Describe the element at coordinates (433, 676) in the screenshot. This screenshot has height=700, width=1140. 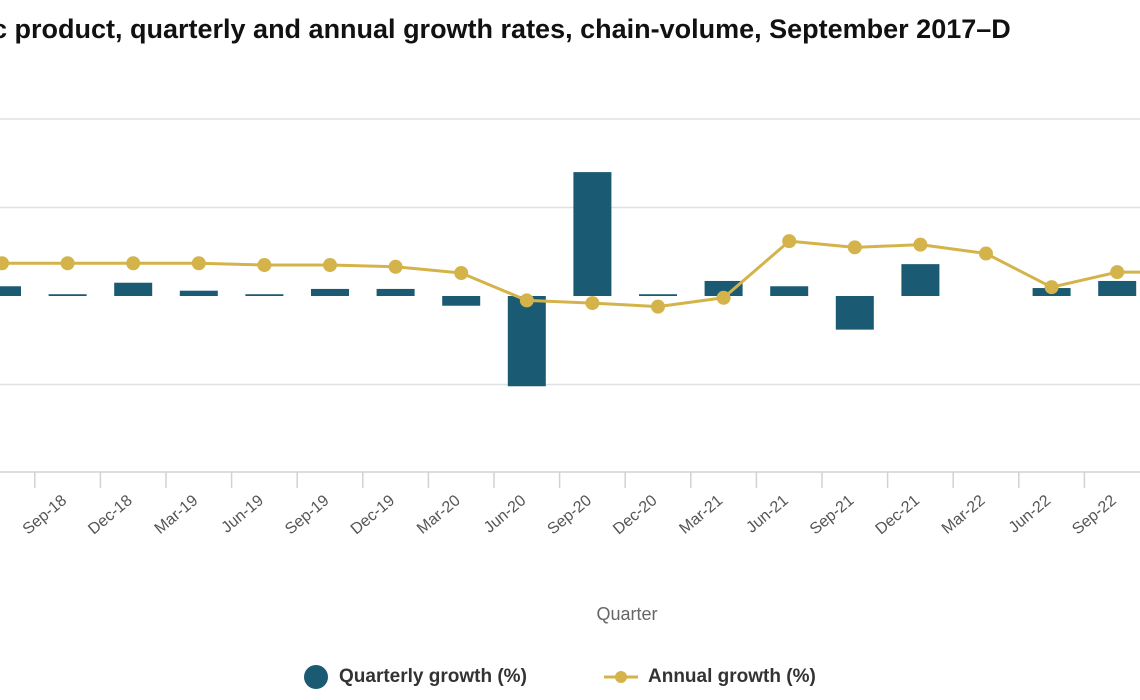
I see `legend-label-quarterly: Quarterly growth (%)` at that location.